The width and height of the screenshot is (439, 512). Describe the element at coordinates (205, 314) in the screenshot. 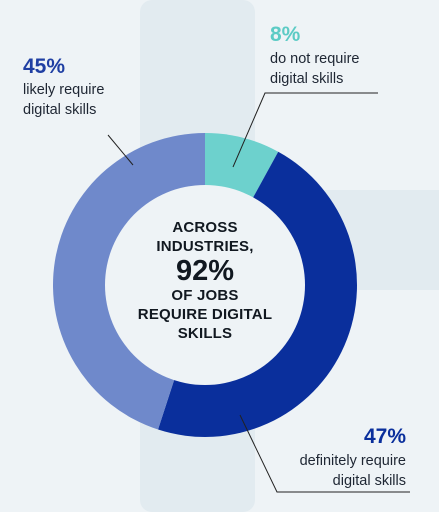

I see `center-line-4: REQUIRE DIGITAL` at that location.